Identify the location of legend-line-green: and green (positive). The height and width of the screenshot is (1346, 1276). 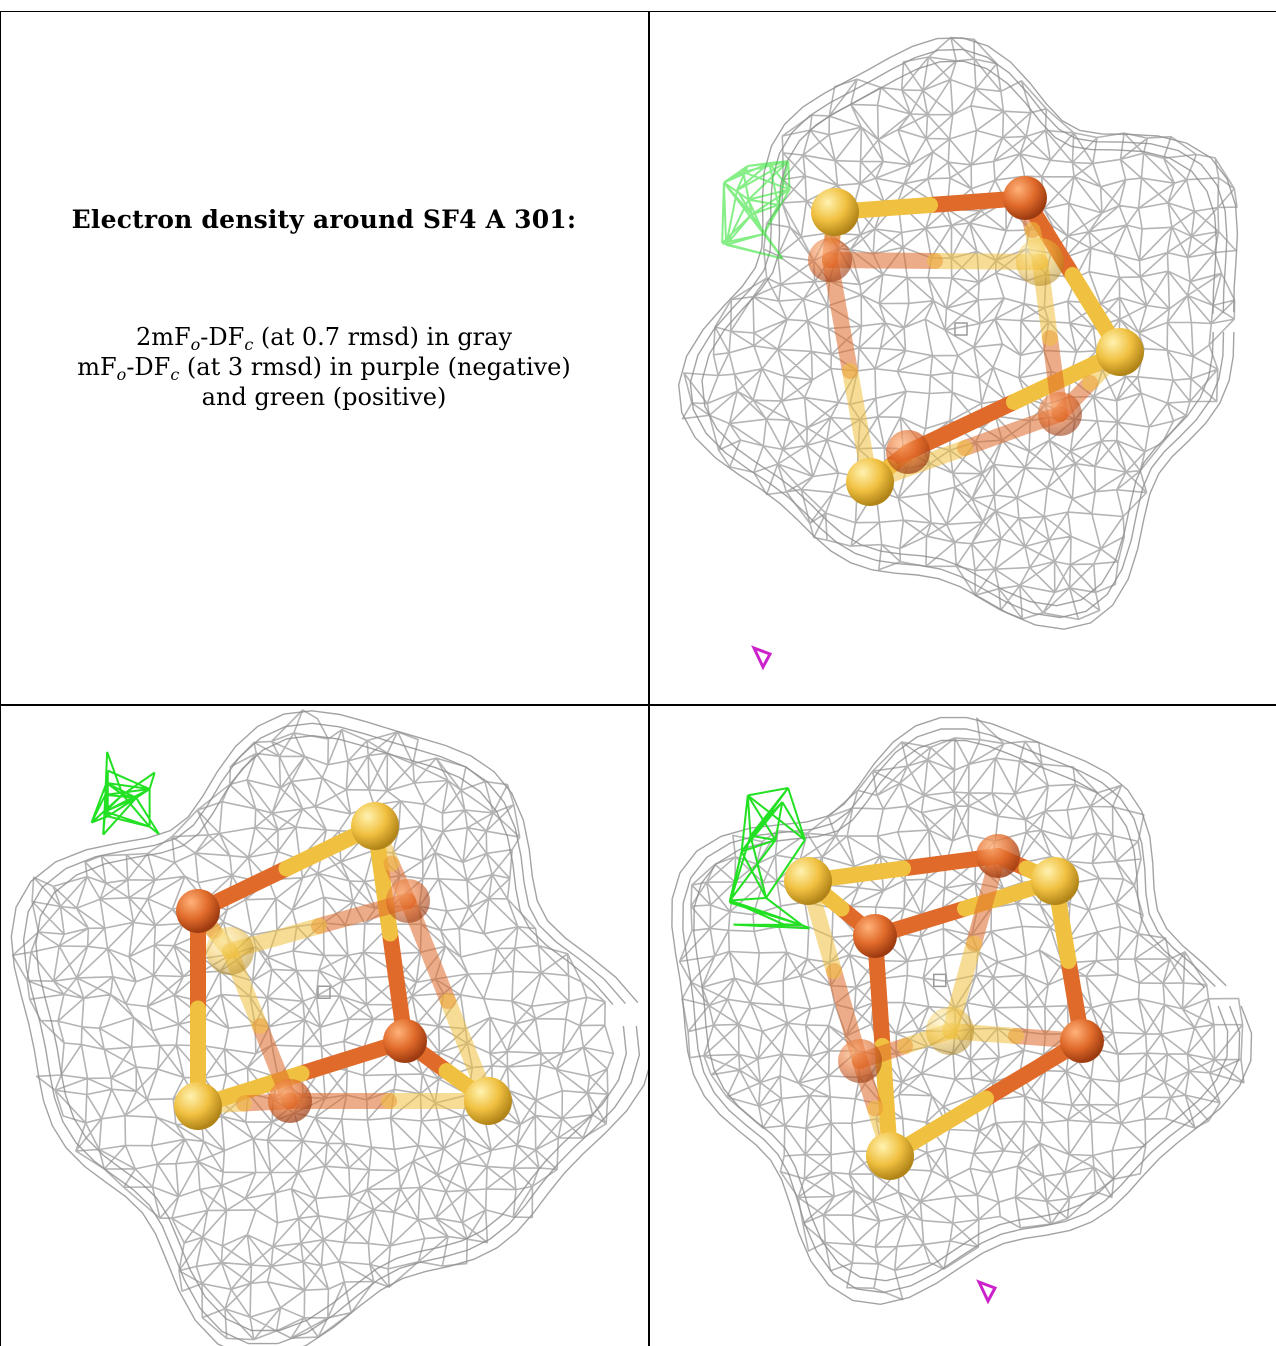
(324, 397).